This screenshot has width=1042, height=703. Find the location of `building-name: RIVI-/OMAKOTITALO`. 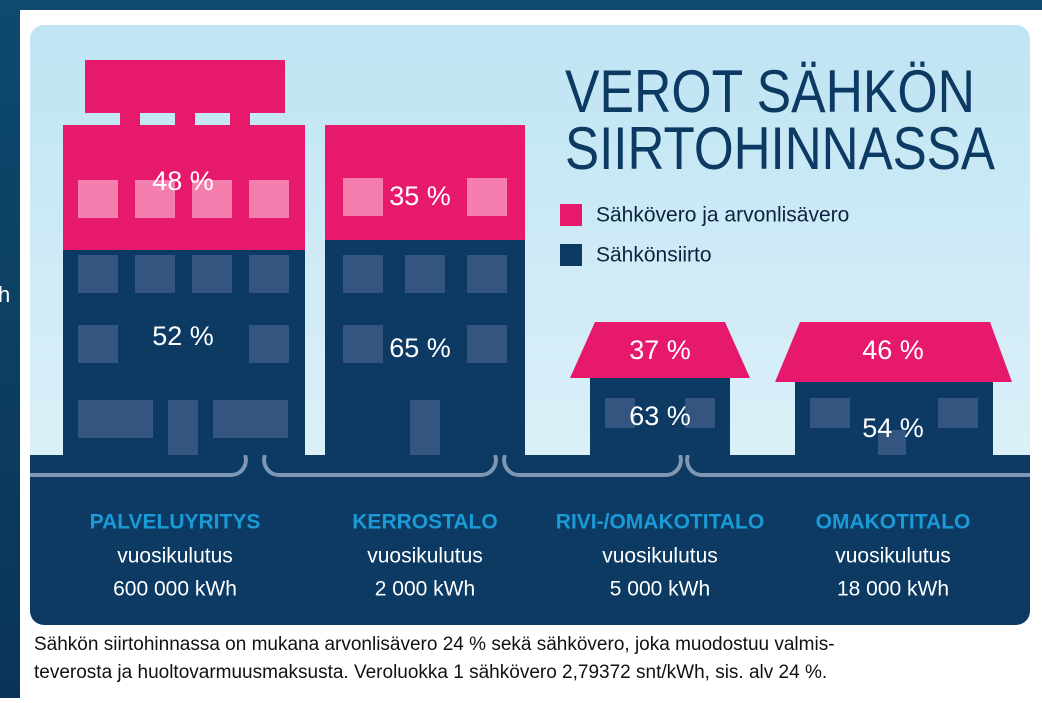

building-name: RIVI-/OMAKOTITALO is located at coordinates (660, 522).